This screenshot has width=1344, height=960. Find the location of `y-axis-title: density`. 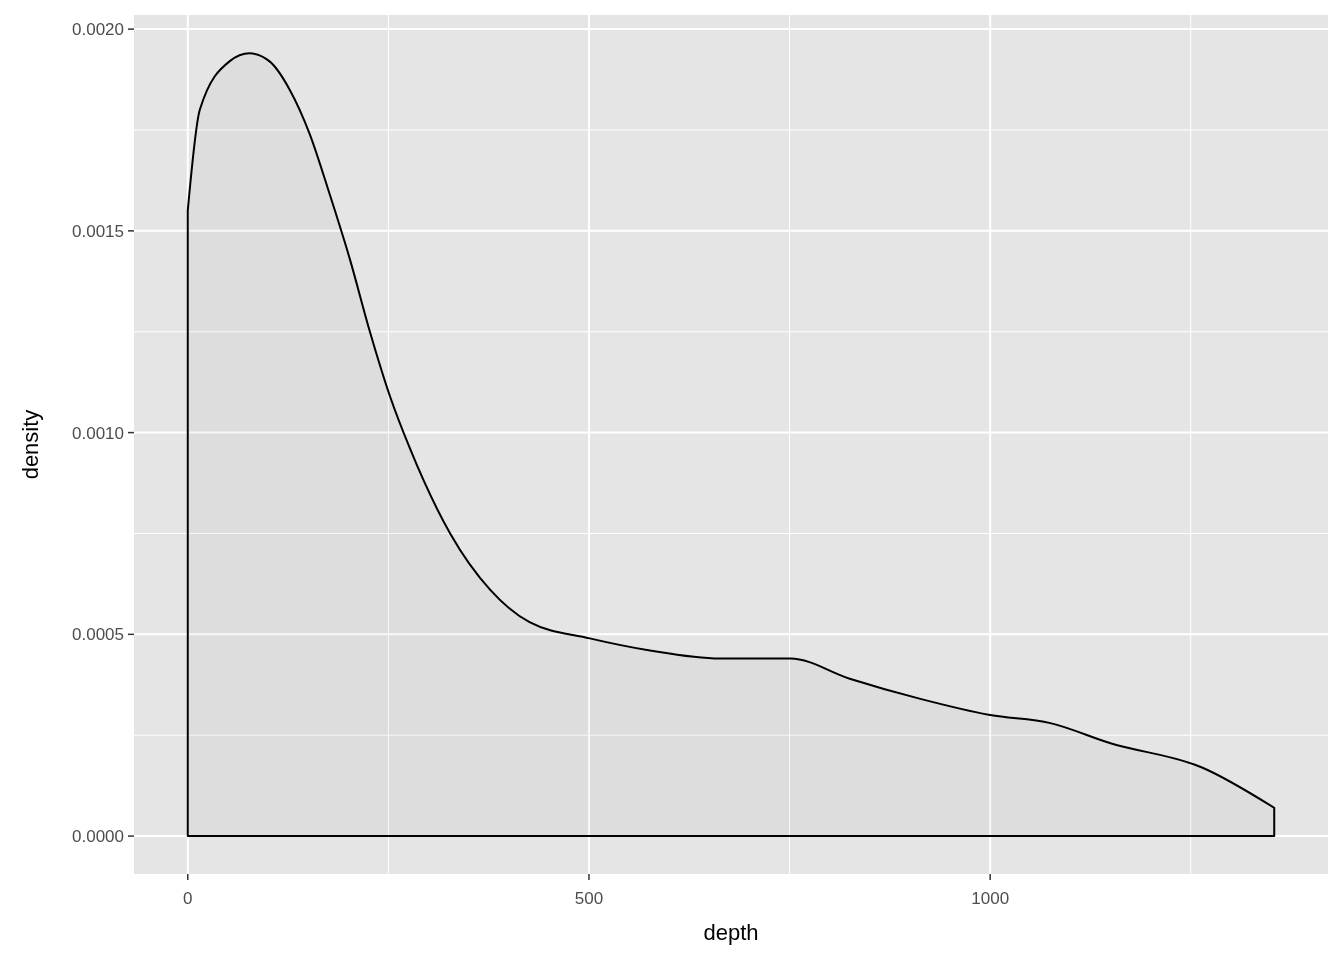

y-axis-title: density is located at coordinates (30, 444).